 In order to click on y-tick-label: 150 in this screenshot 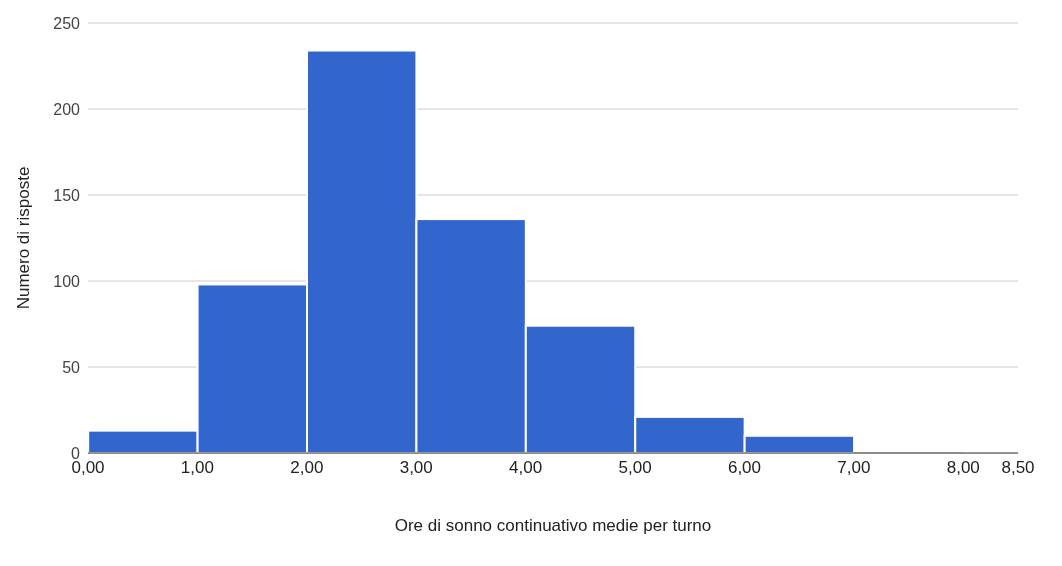, I will do `click(67, 195)`.